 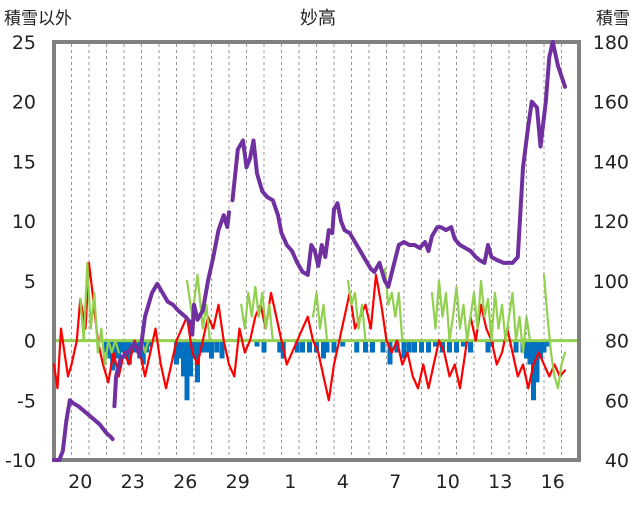 I want to click on right-tick-label: 60, so click(x=617, y=401).